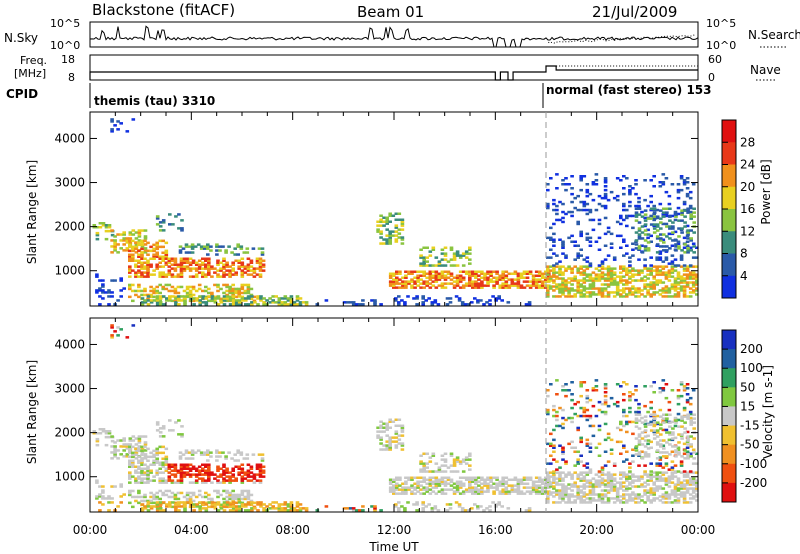 The width and height of the screenshot is (800, 554). What do you see at coordinates (774, 35) in the screenshot?
I see `nsearch-label: N.Search` at bounding box center [774, 35].